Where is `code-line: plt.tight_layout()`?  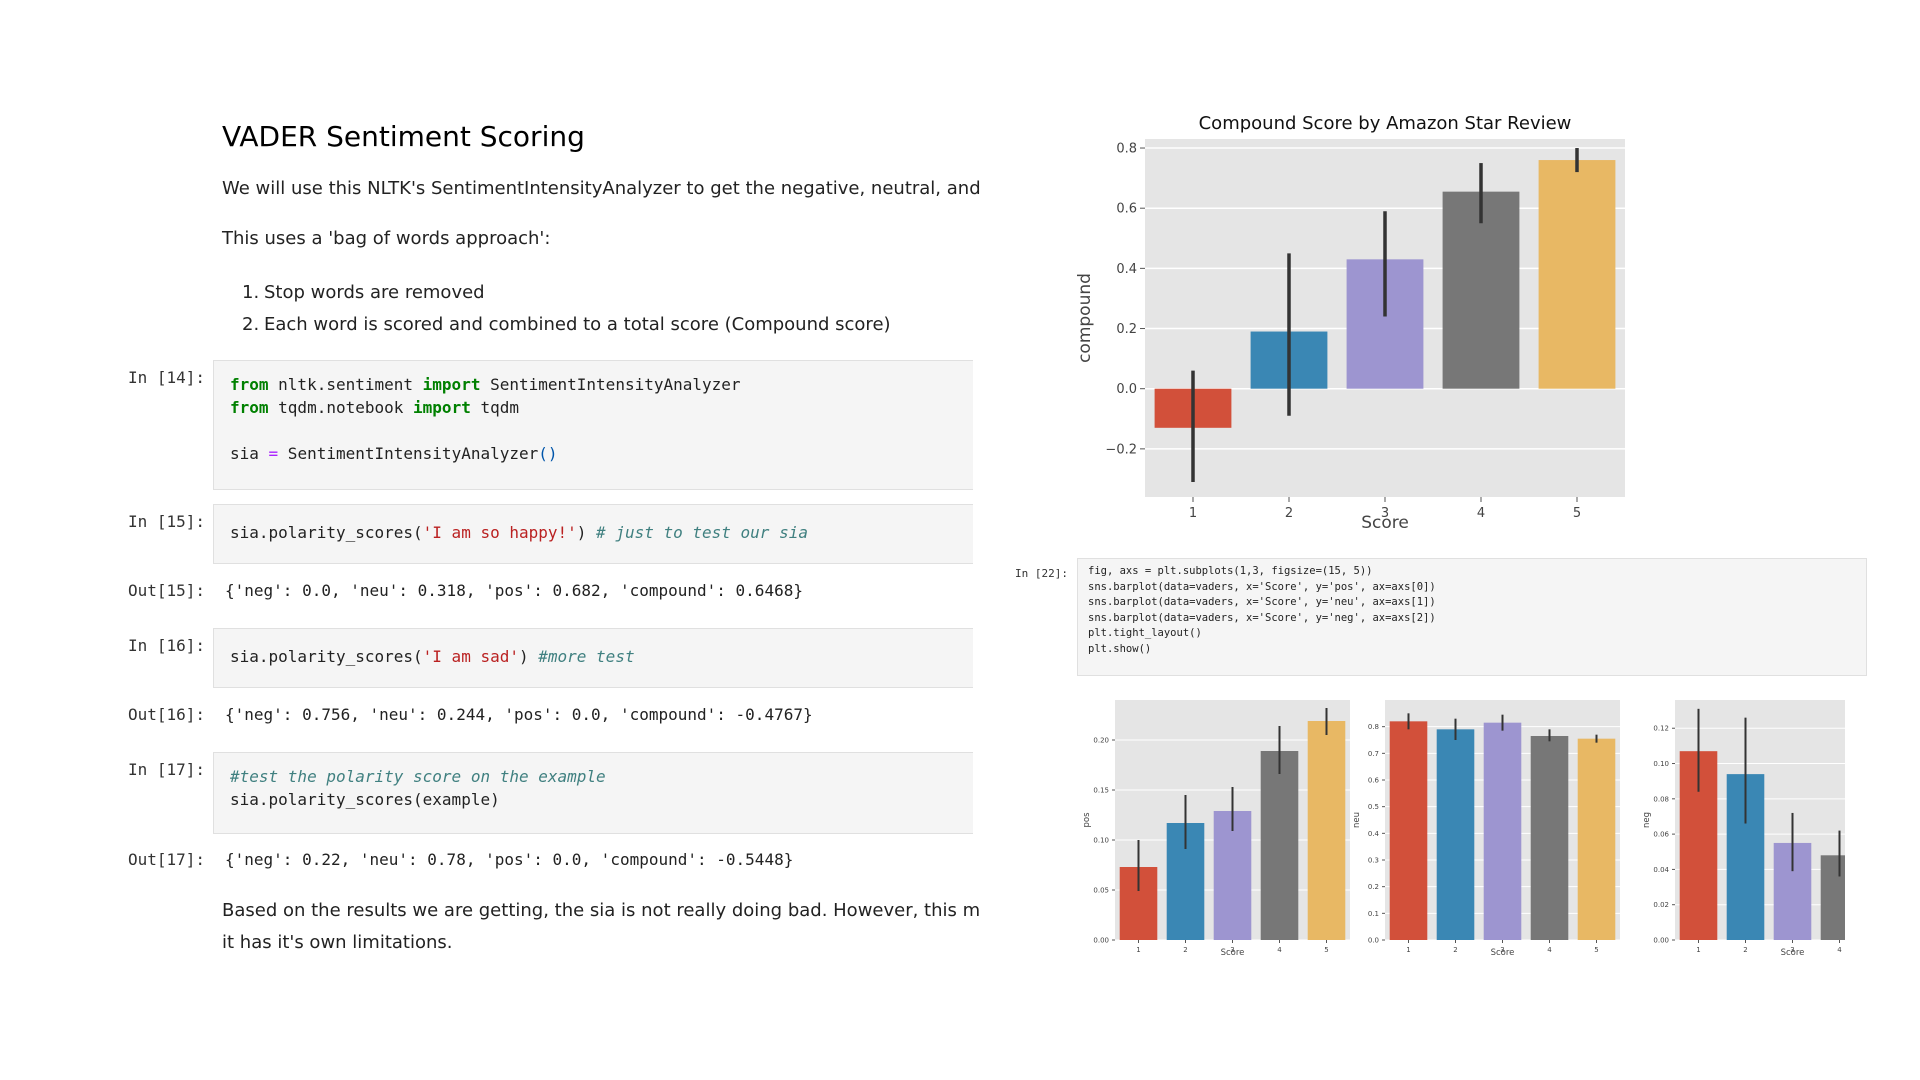
code-line: plt.tight_layout() is located at coordinates (1145, 633).